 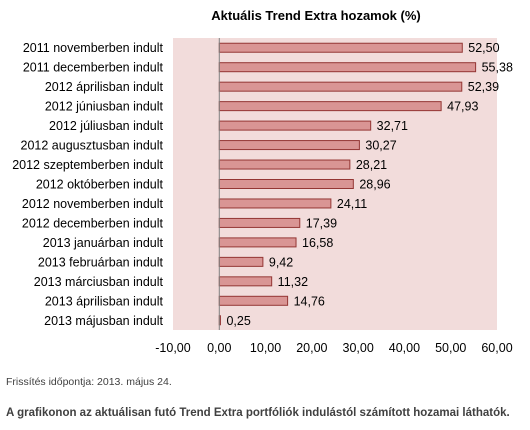 I want to click on category-label-13: 2013 márciusban indult, so click(x=99, y=282).